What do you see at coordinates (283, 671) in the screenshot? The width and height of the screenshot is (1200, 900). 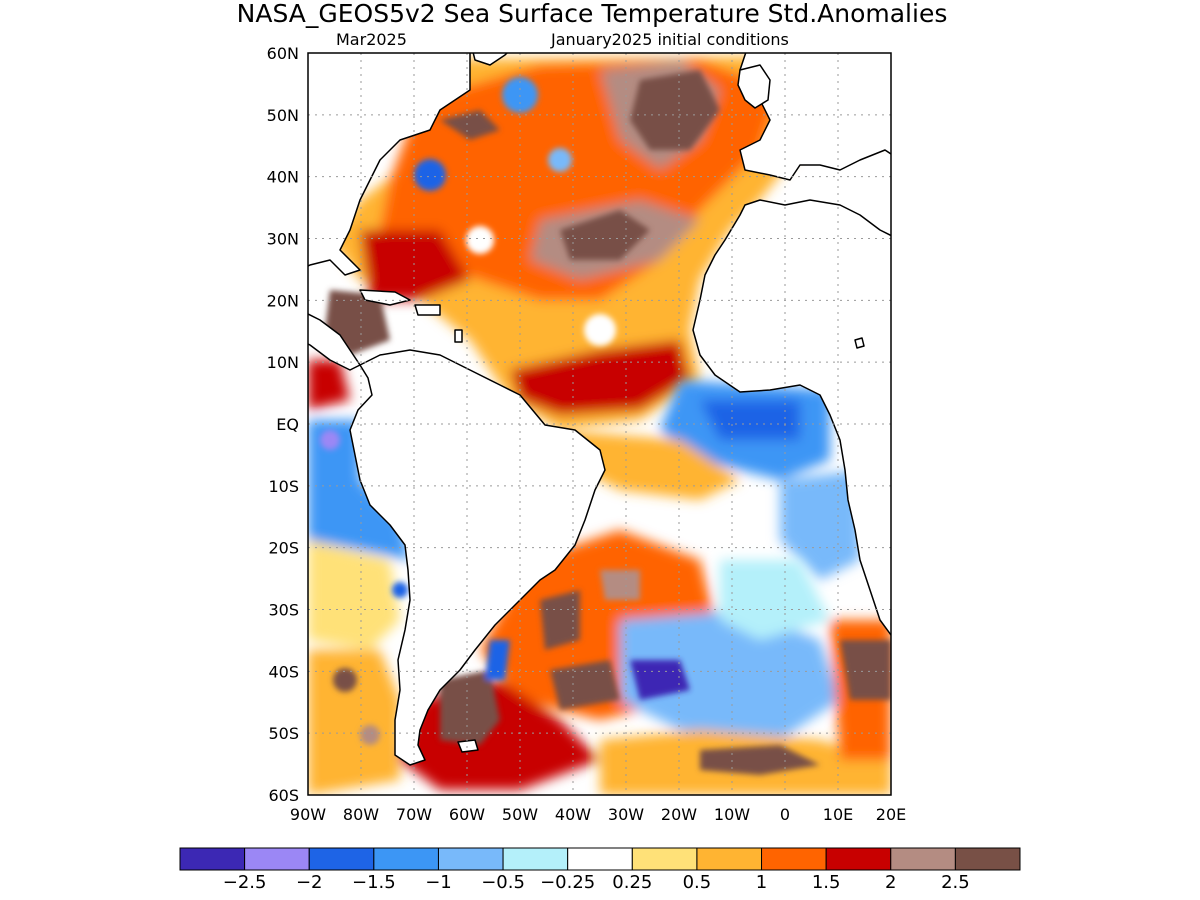 I see `lat-tick-label: 40S` at bounding box center [283, 671].